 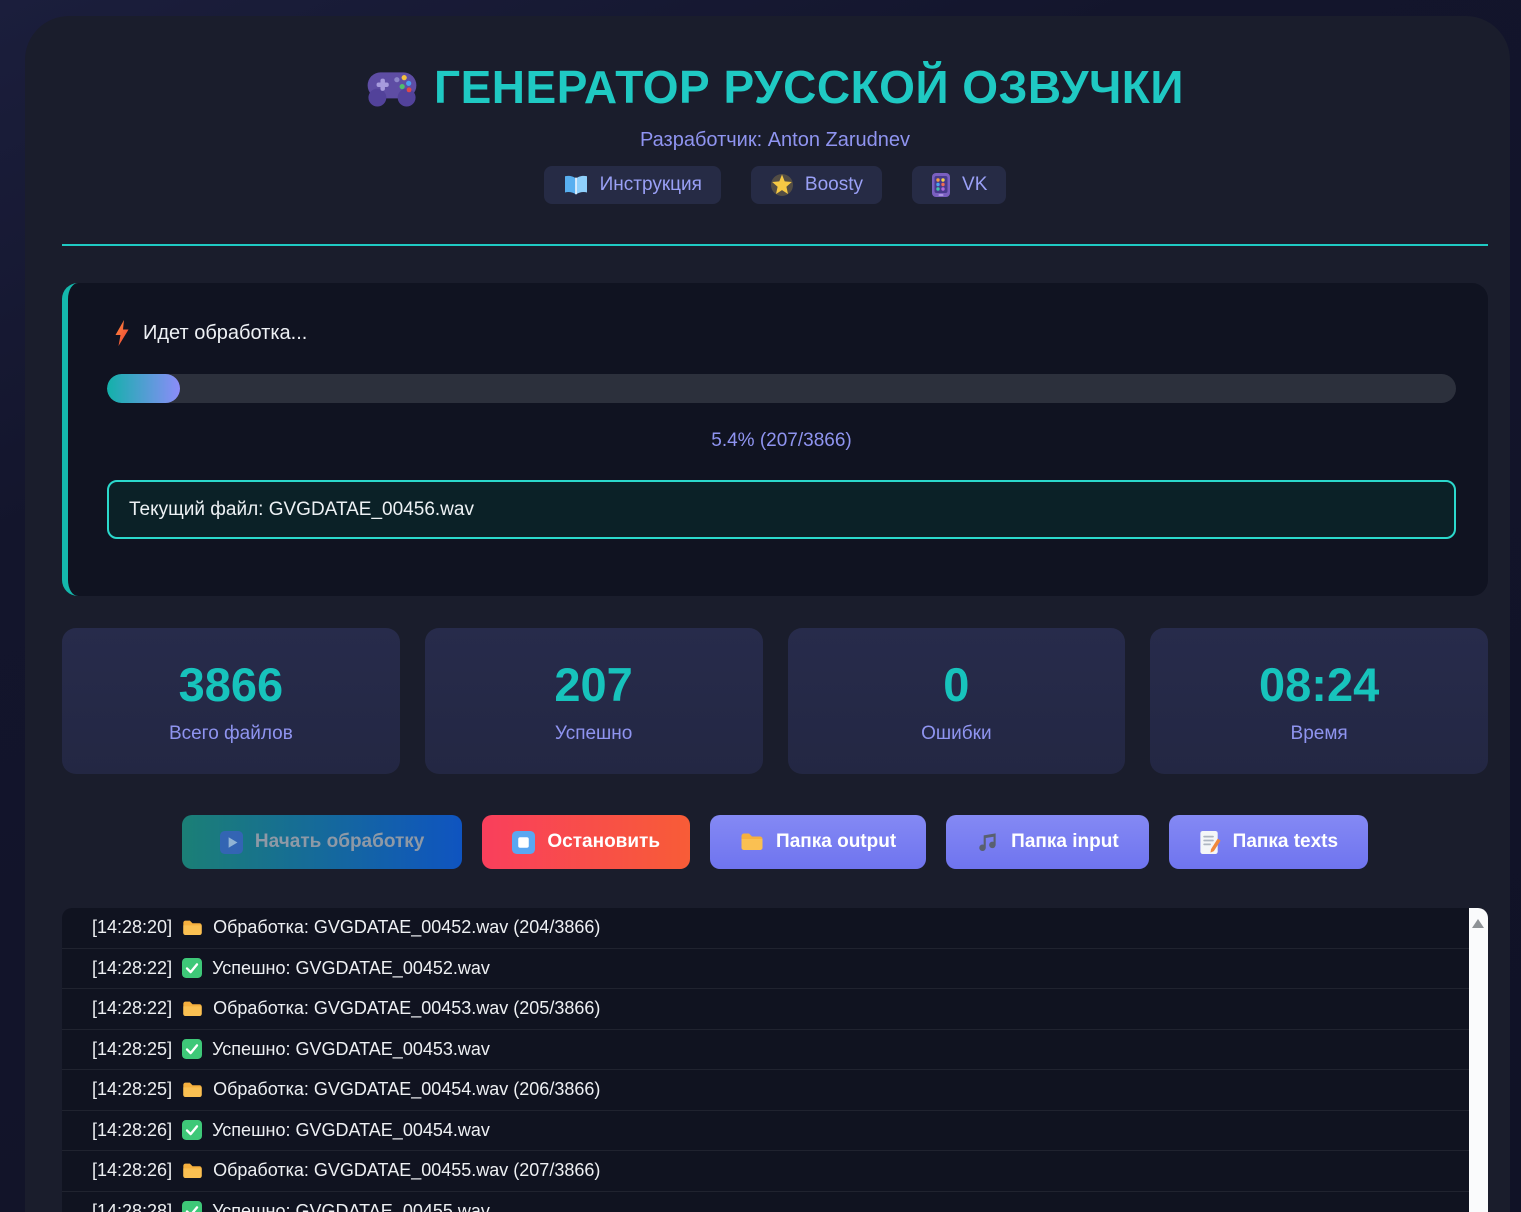 I want to click on log-scrollbar, so click(x=1478, y=1060).